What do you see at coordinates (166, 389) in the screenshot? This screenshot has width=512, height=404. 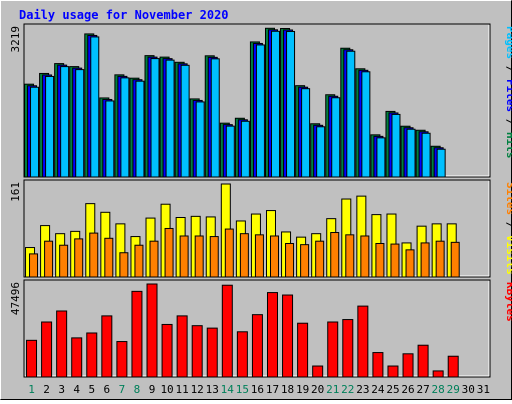 I see `x-tick-label-day-10: 10` at bounding box center [166, 389].